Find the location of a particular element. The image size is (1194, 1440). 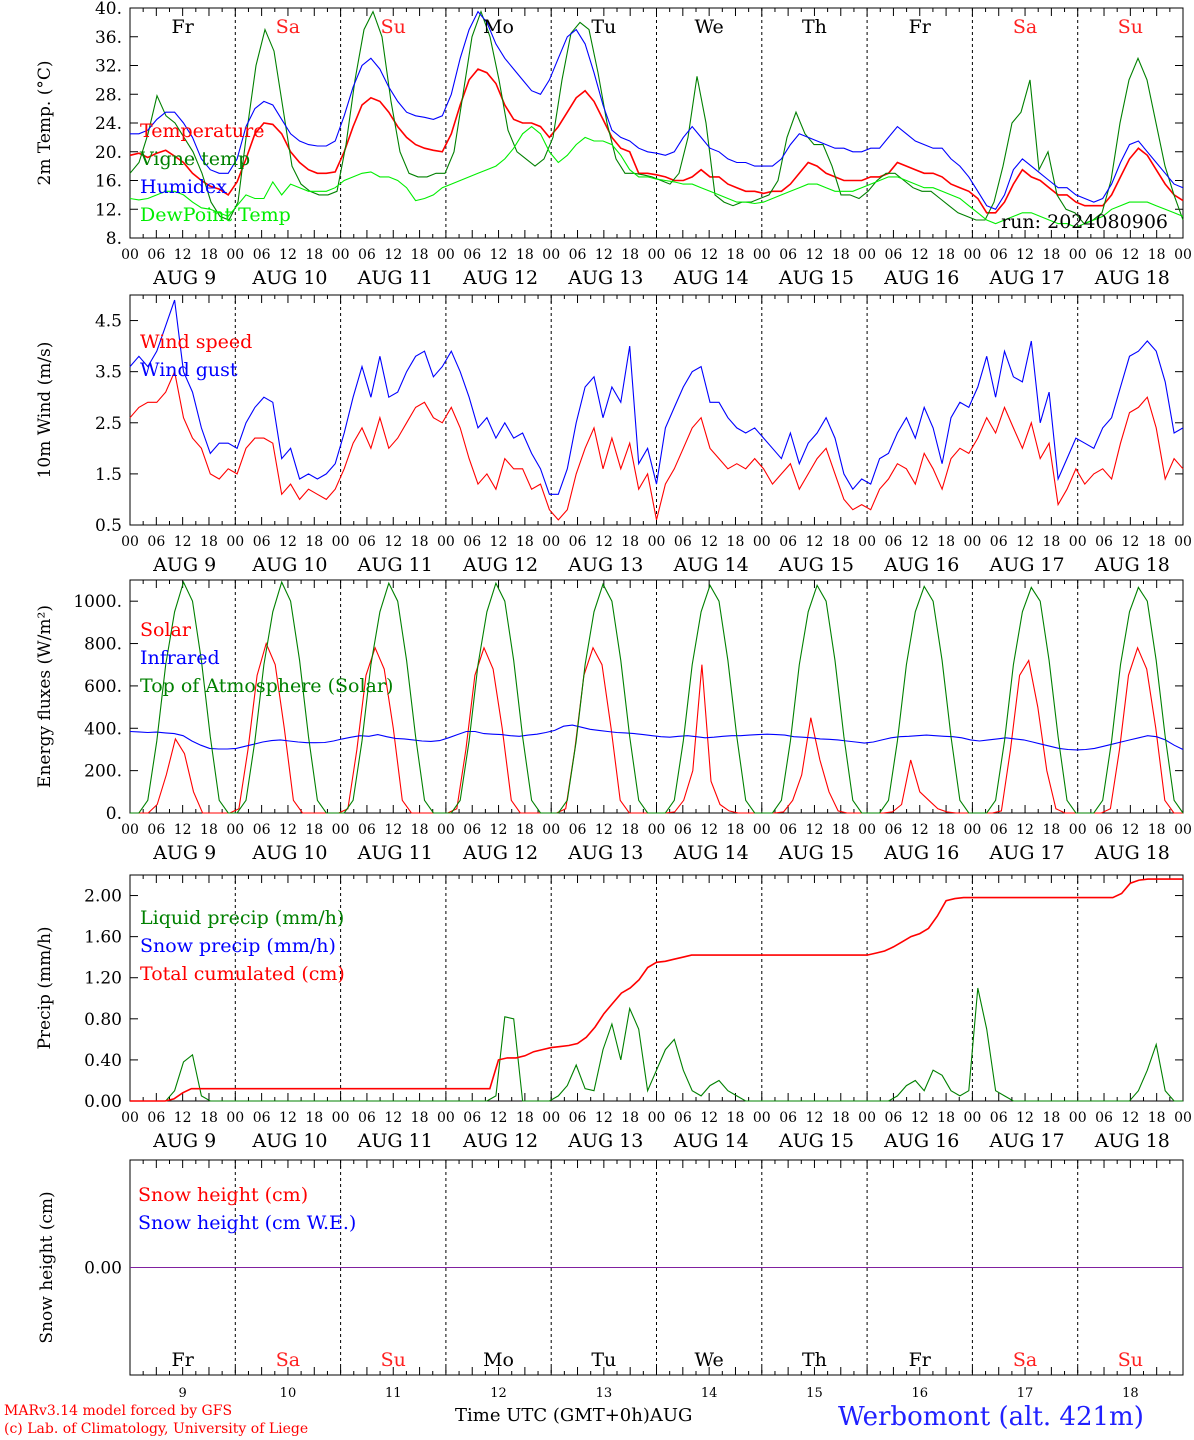

legend-entry: Top of Atmosphere (Solar) is located at coordinates (266, 686).